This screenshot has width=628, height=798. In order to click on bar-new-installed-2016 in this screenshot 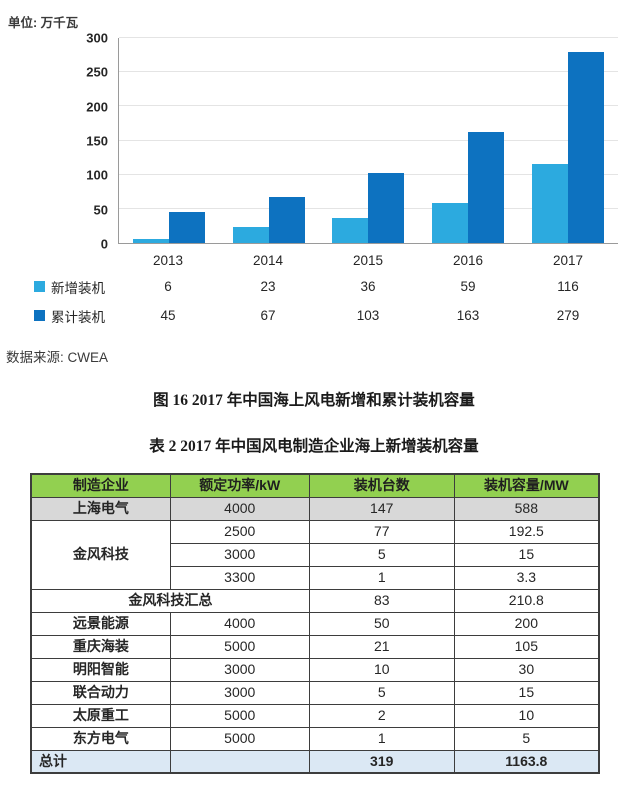, I will do `click(450, 222)`.